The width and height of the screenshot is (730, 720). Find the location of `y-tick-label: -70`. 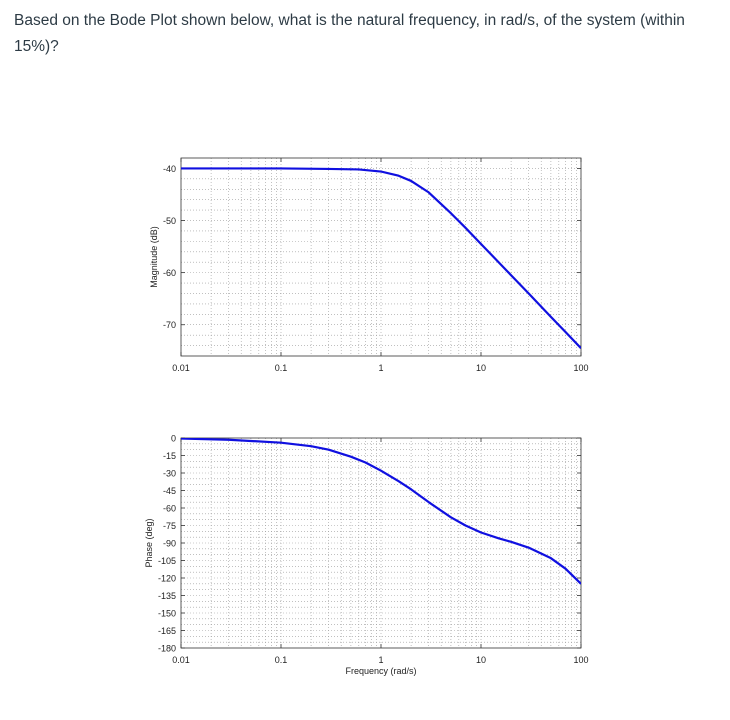

y-tick-label: -70 is located at coordinates (169, 325).